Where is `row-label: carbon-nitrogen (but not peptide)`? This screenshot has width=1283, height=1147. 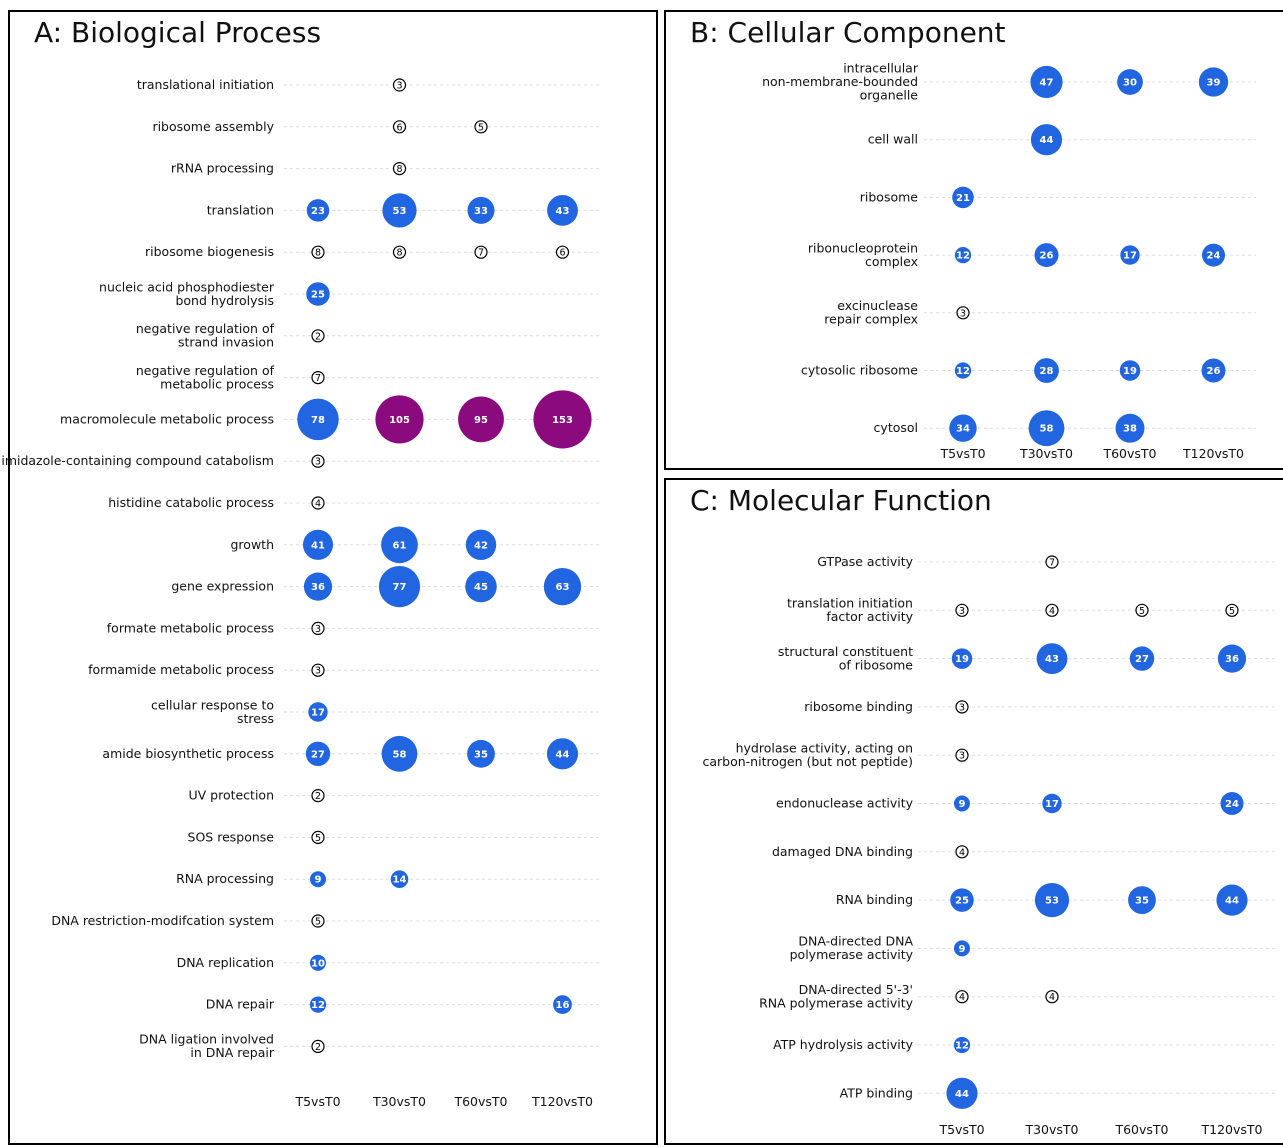
row-label: carbon-nitrogen (but not peptide) is located at coordinates (807, 761).